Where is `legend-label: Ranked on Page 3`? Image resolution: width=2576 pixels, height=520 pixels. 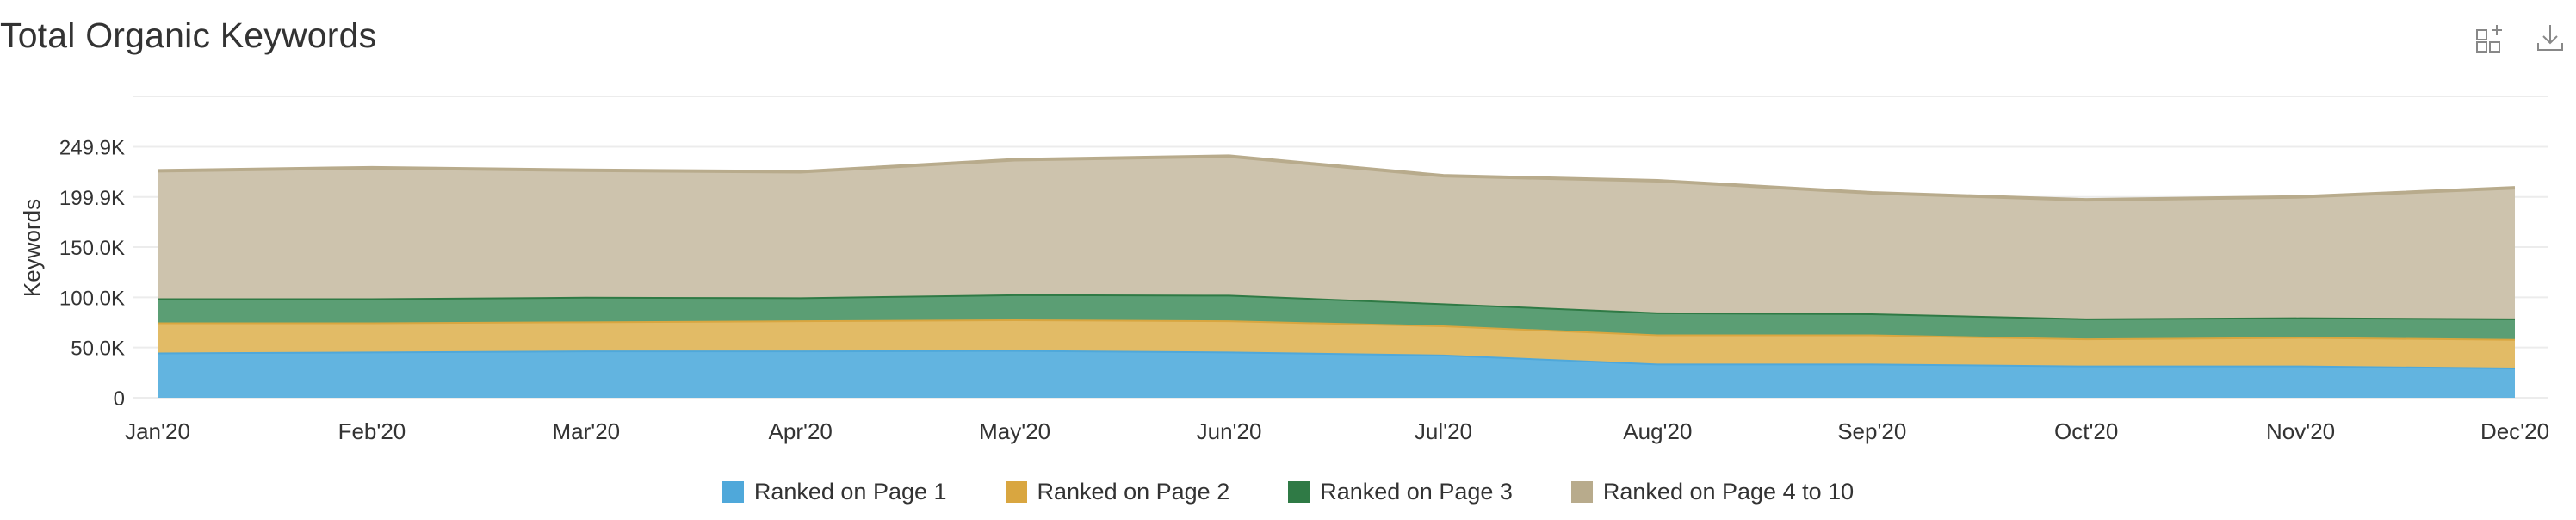
legend-label: Ranked on Page 3 is located at coordinates (1416, 492).